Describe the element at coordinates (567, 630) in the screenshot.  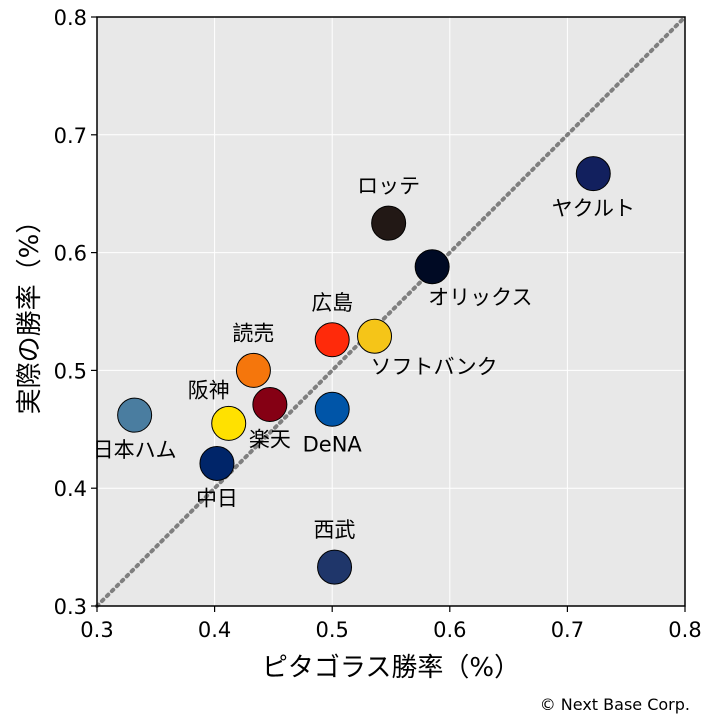
I see `x-tick-label: 0.7` at that location.